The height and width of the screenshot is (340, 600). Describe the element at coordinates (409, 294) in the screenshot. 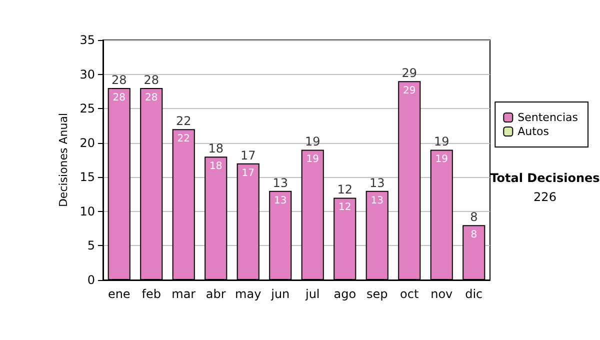

I see `x-tick-label: oct` at that location.